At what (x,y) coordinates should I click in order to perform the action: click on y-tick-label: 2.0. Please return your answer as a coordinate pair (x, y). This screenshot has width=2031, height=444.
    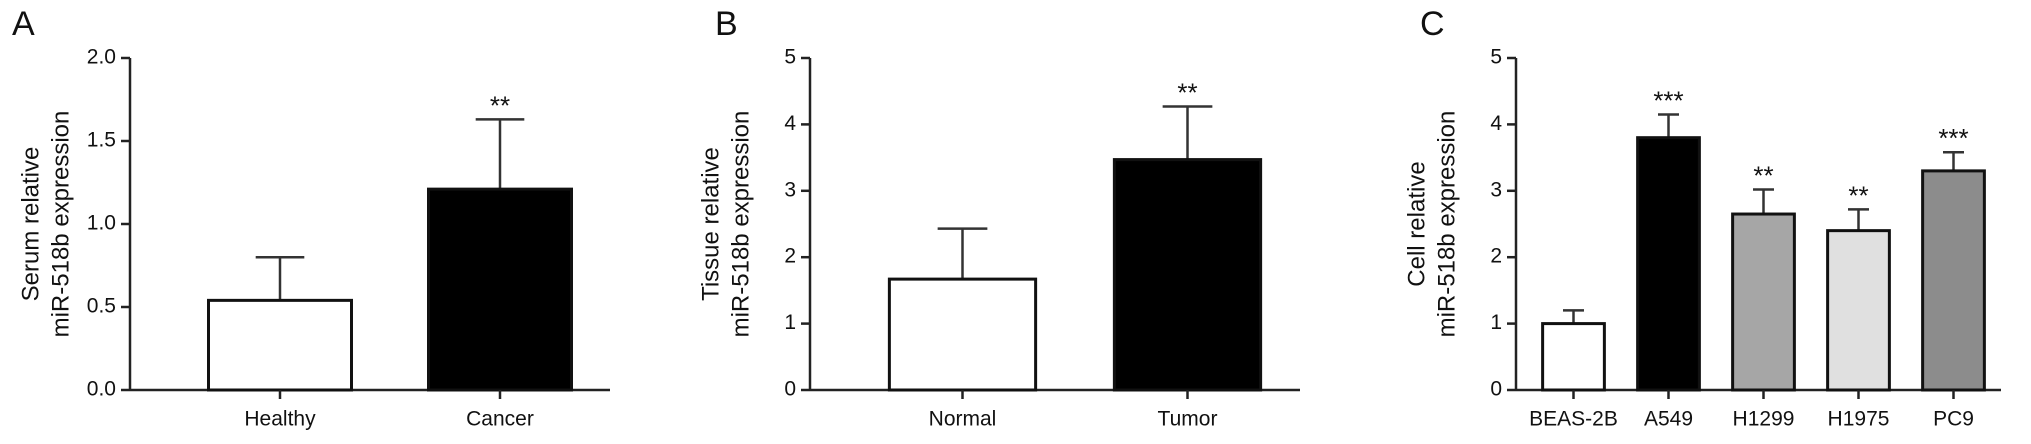
    Looking at the image, I should click on (101, 57).